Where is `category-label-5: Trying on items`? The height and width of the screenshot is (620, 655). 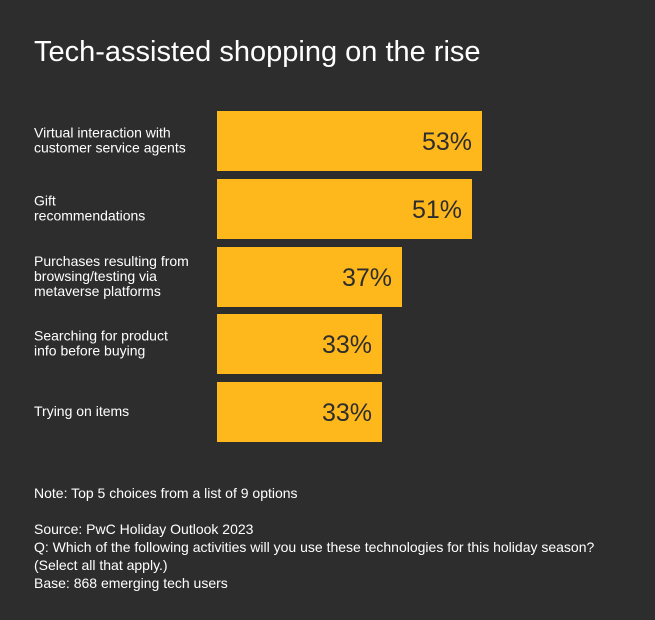 category-label-5: Trying on items is located at coordinates (81, 411).